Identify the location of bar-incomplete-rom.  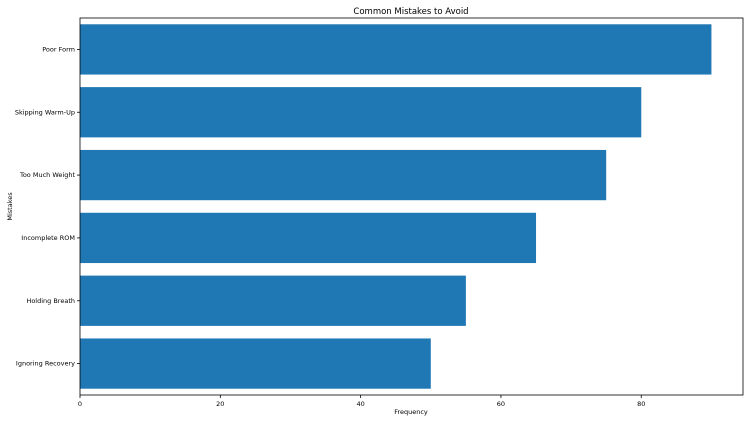
(308, 238).